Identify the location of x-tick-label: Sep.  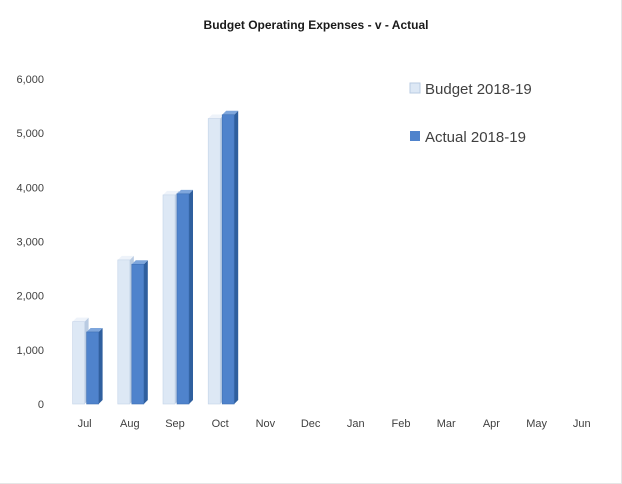
(175, 424).